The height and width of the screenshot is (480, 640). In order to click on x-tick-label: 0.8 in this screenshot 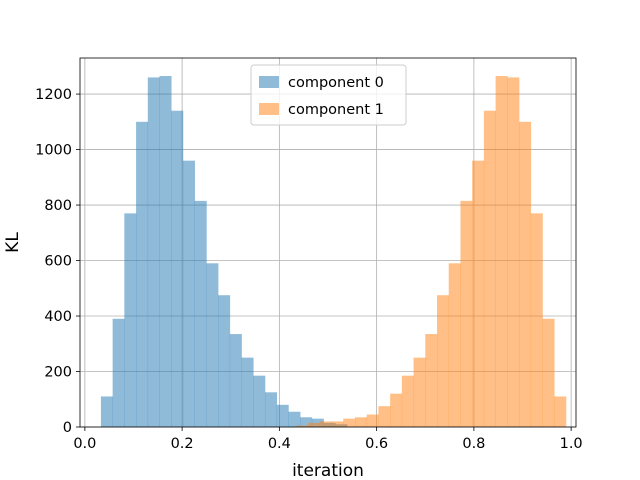, I will do `click(473, 444)`.